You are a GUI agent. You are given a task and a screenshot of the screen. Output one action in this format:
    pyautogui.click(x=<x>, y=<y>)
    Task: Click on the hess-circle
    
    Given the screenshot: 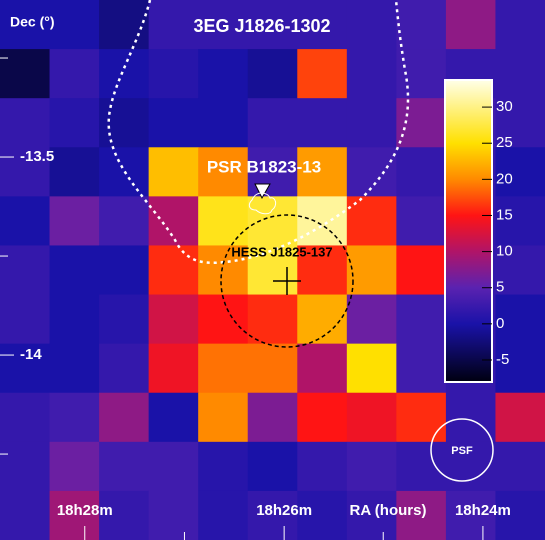 What is the action you would take?
    pyautogui.click(x=287, y=281)
    